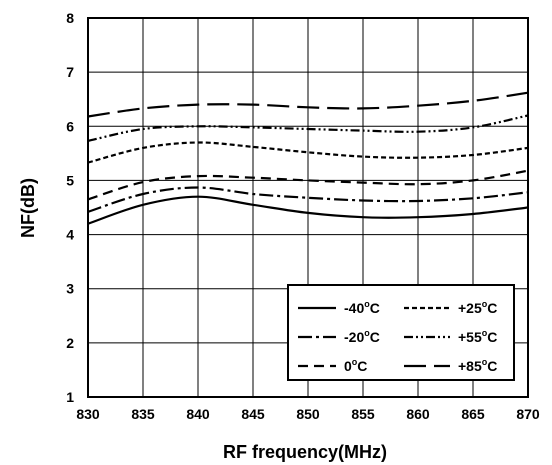 This screenshot has height=465, width=552. What do you see at coordinates (70, 397) in the screenshot?
I see `y-tick-label: 1` at bounding box center [70, 397].